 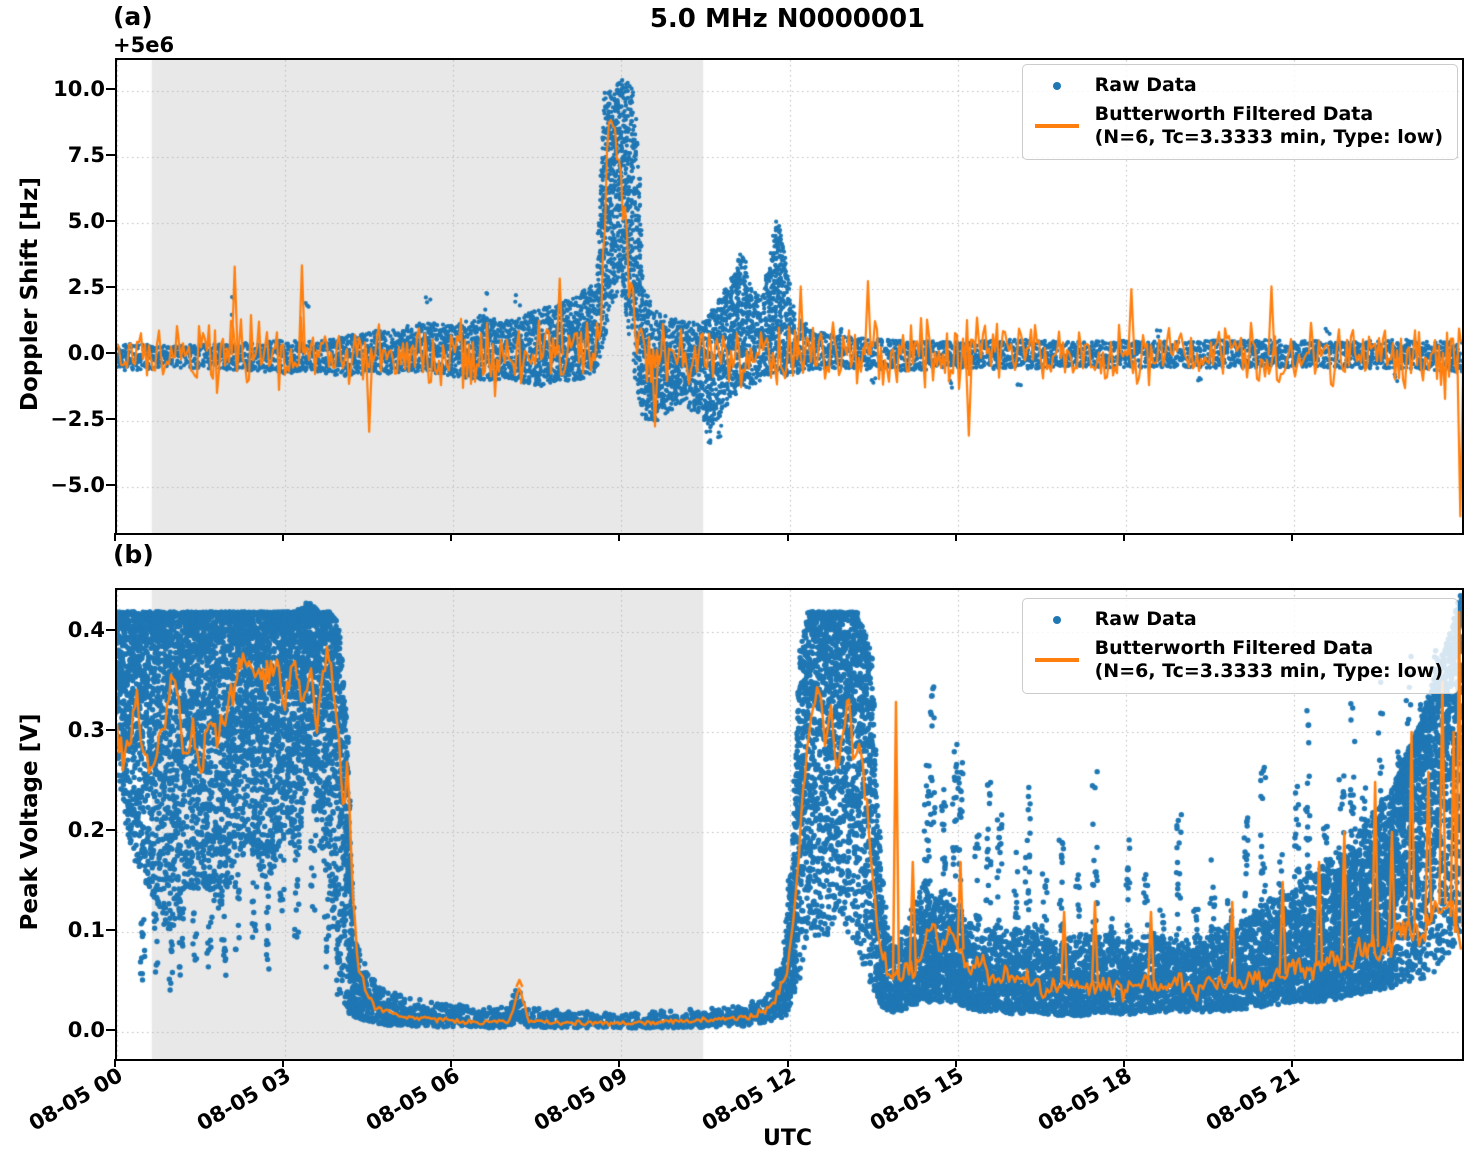 I want to click on x-tick-label: 08-05 15, so click(x=916, y=1099).